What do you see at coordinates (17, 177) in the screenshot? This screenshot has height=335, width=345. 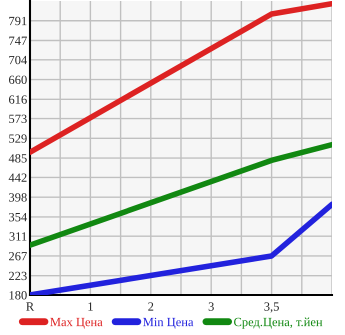 I see `y-tick-label: 442` at bounding box center [17, 177].